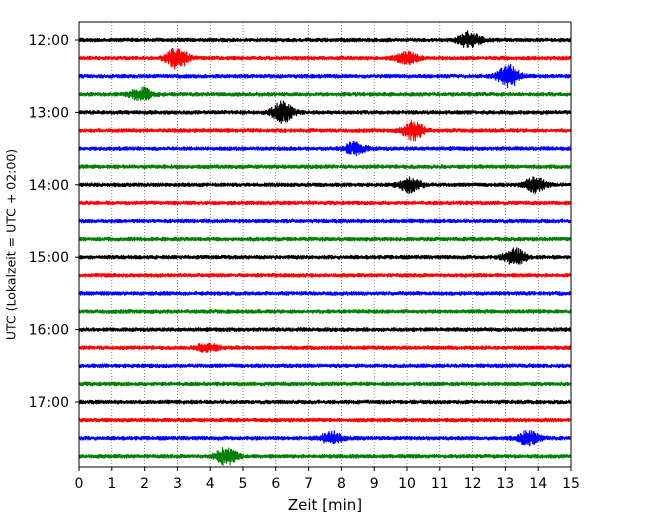 Image resolution: width=650 pixels, height=520 pixels. I want to click on y-tick-label: 14:00, so click(49, 186).